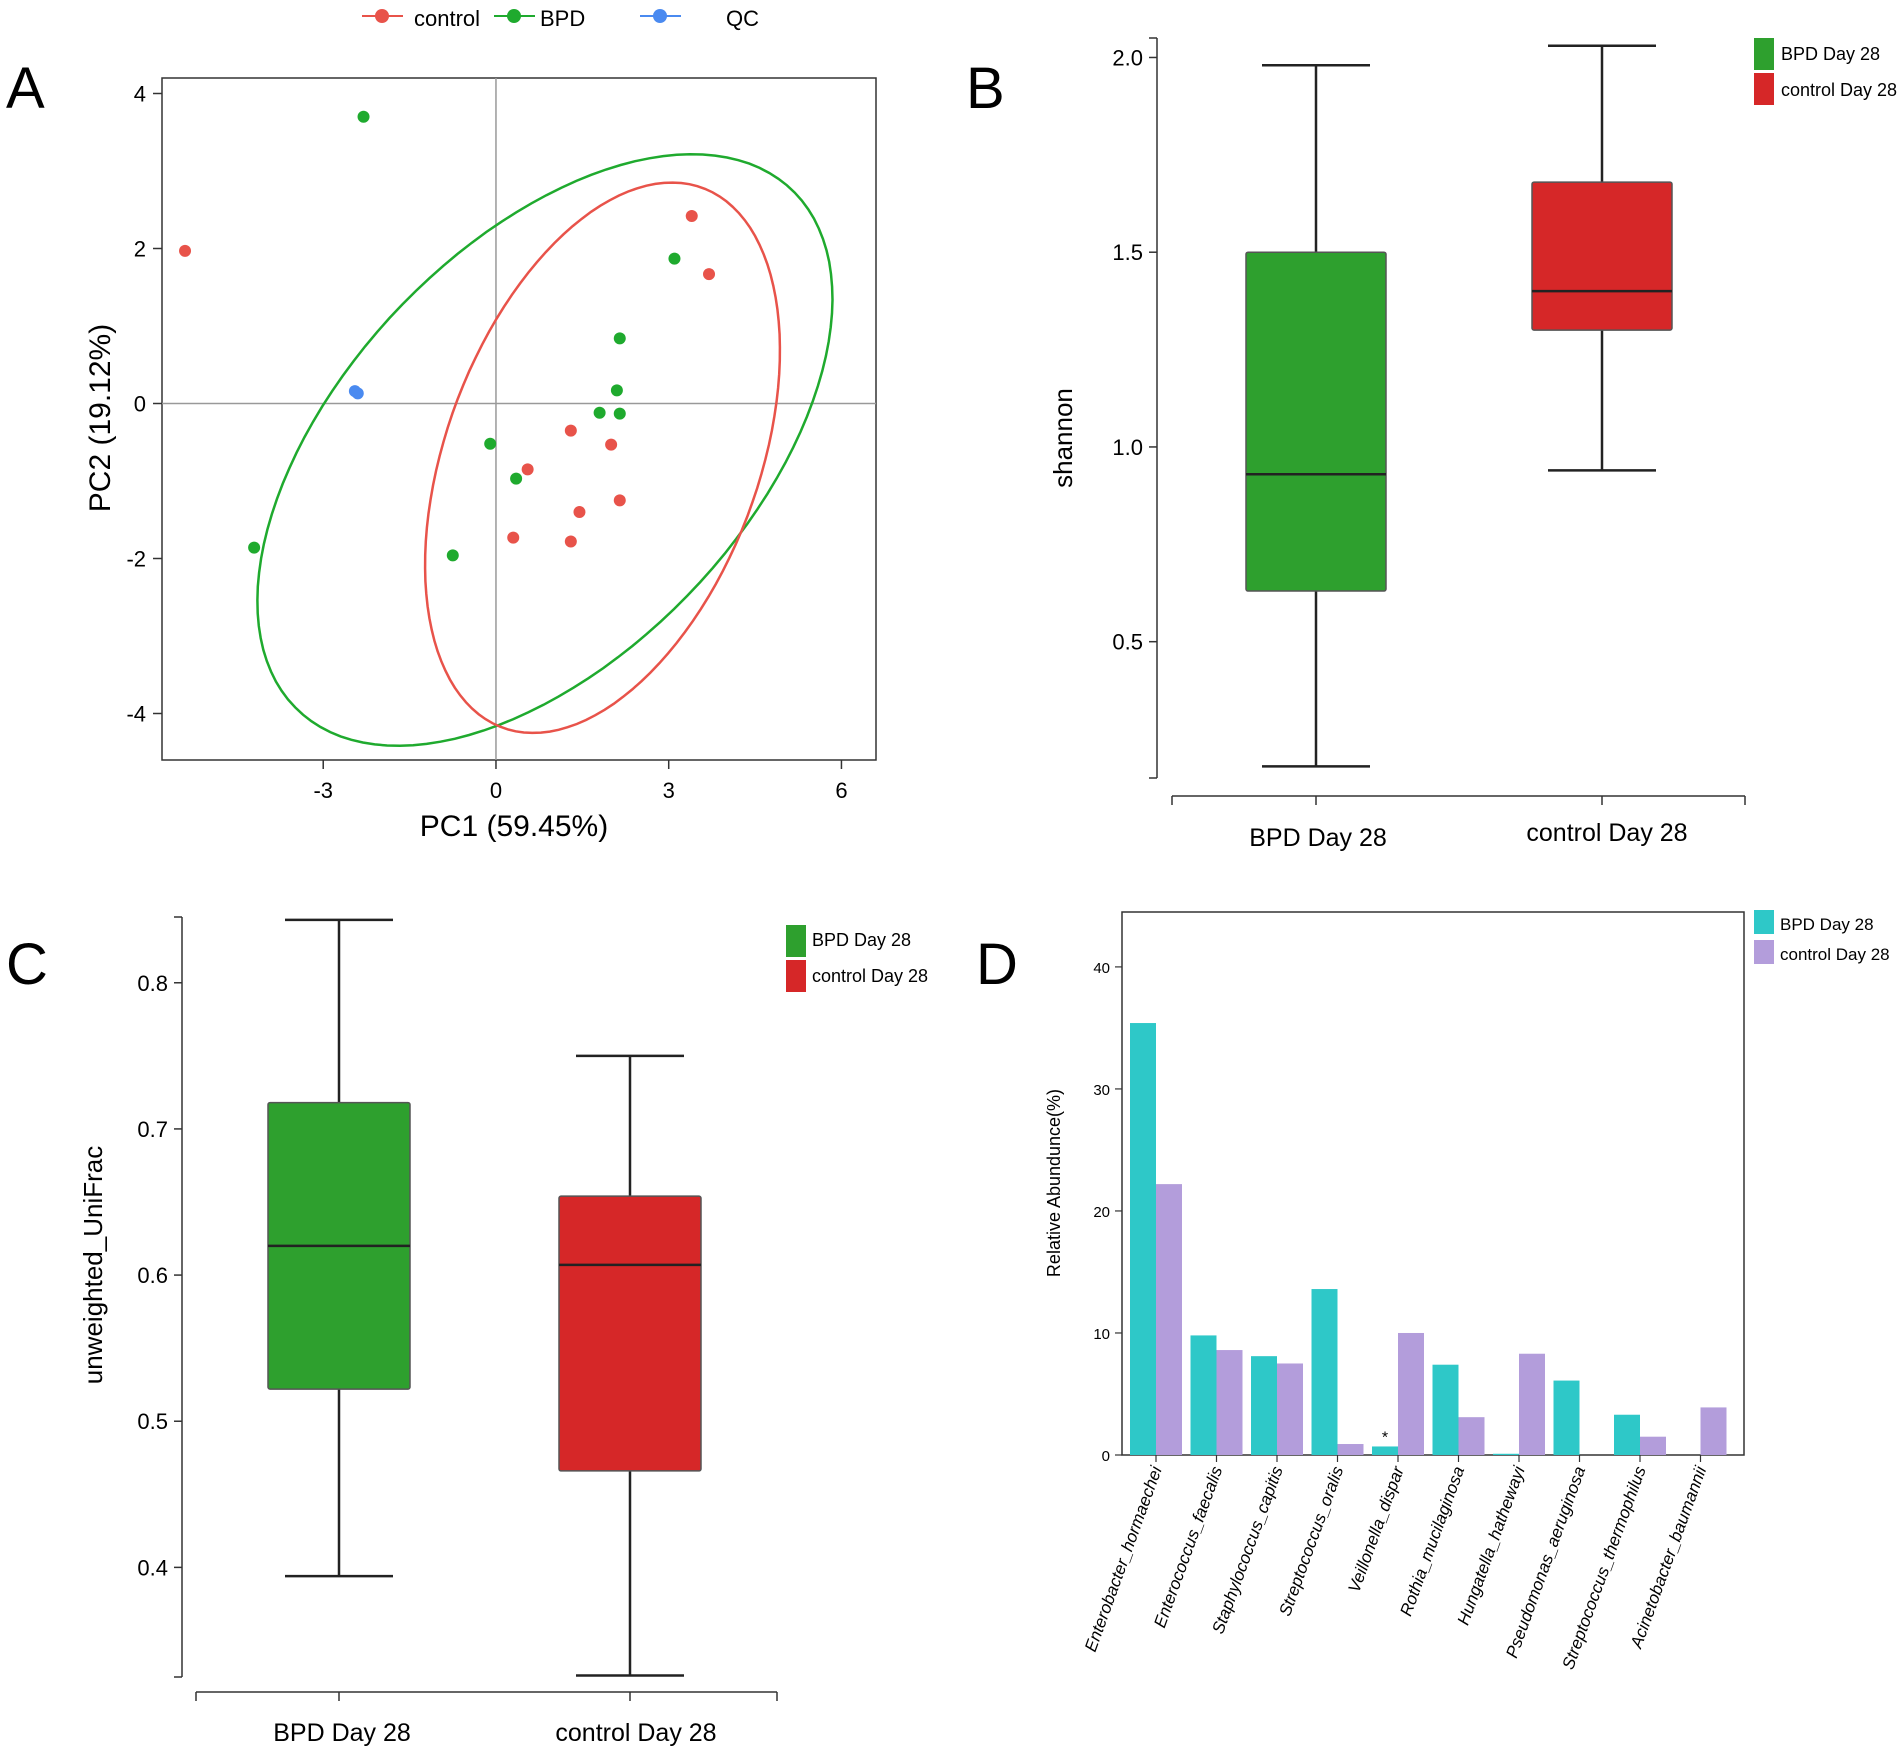 This screenshot has width=1902, height=1750. I want to click on legend-swatch-d-bpd, so click(1764, 922).